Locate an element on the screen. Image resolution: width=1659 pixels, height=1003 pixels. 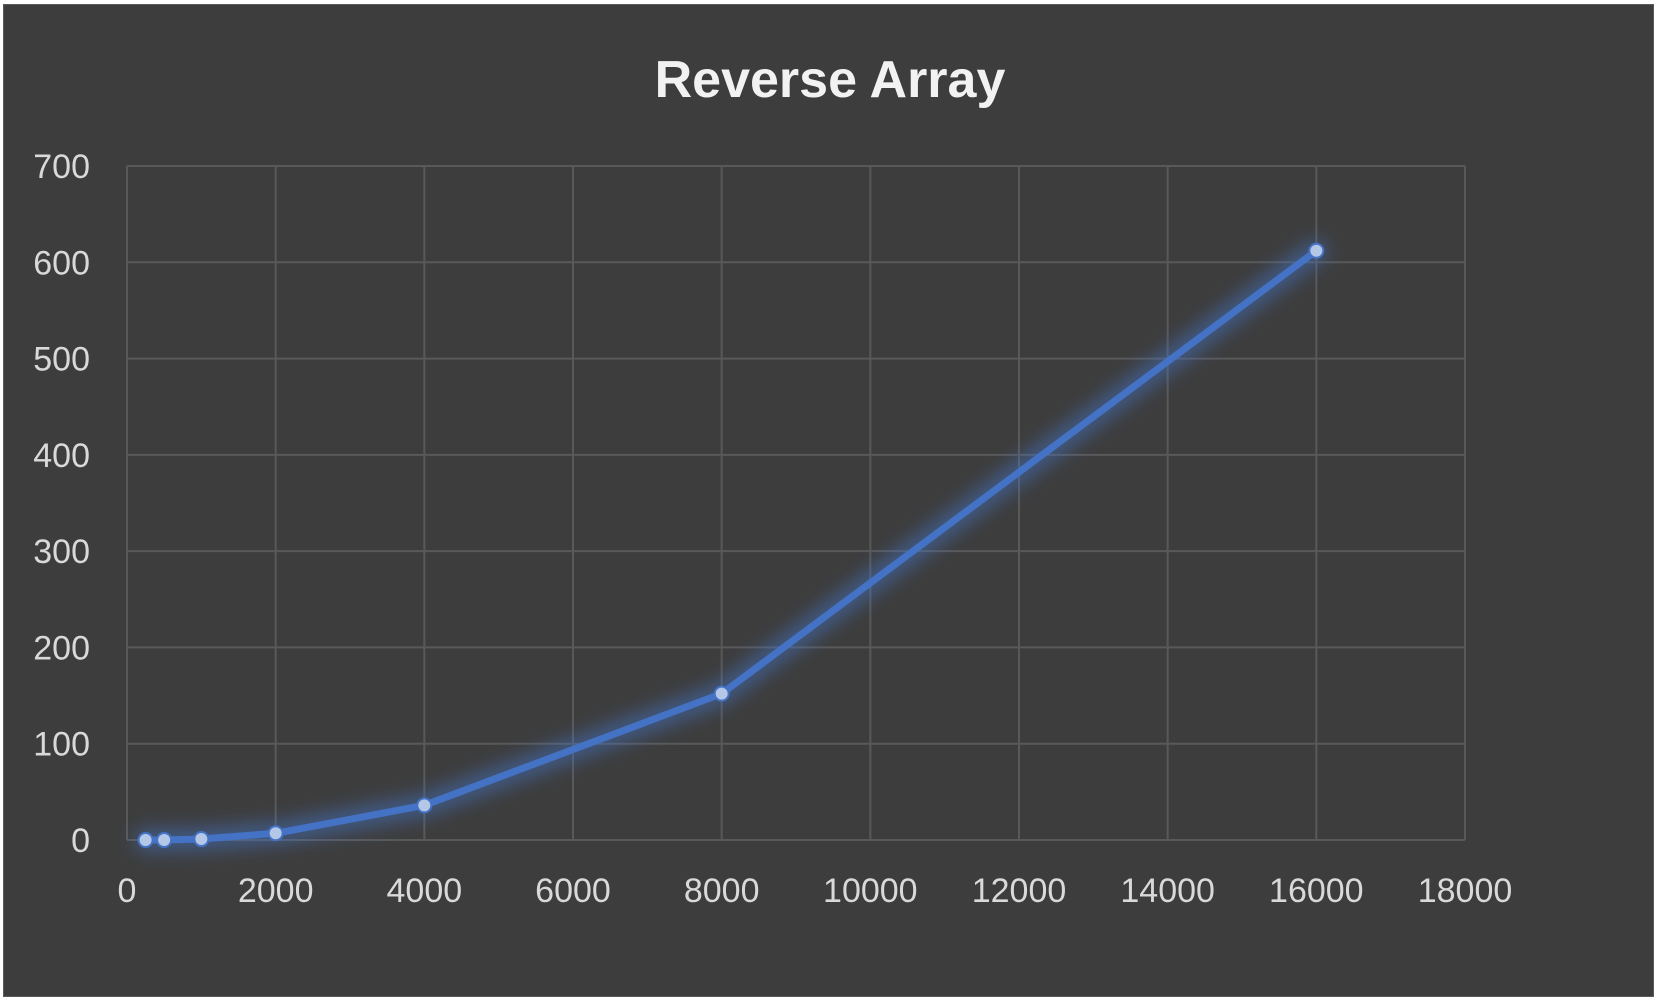
x-tick-label: 4000 is located at coordinates (425, 891).